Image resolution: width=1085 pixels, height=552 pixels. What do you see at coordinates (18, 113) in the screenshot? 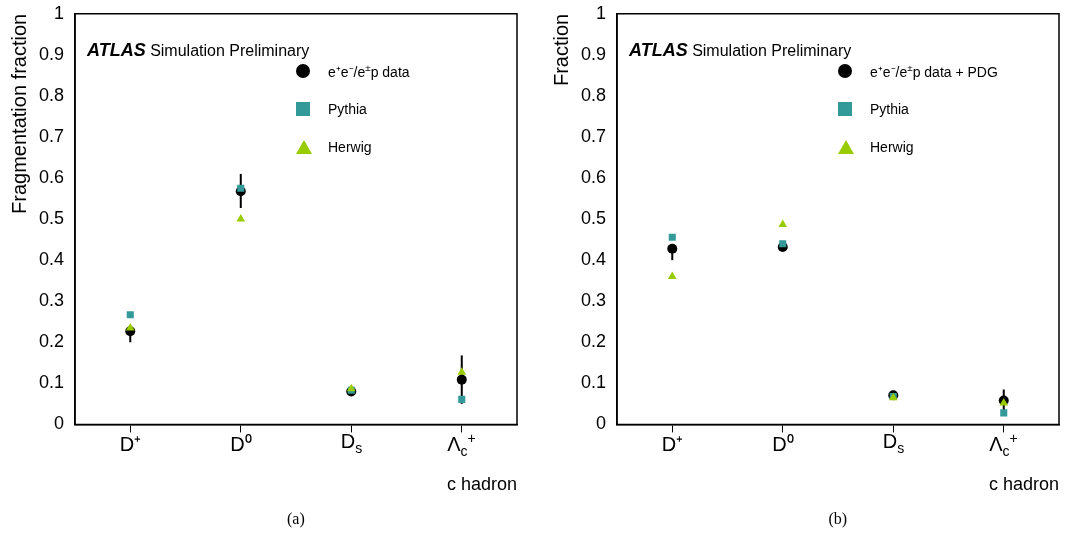
I see `y-axis-title: Fragmentation fraction` at bounding box center [18, 113].